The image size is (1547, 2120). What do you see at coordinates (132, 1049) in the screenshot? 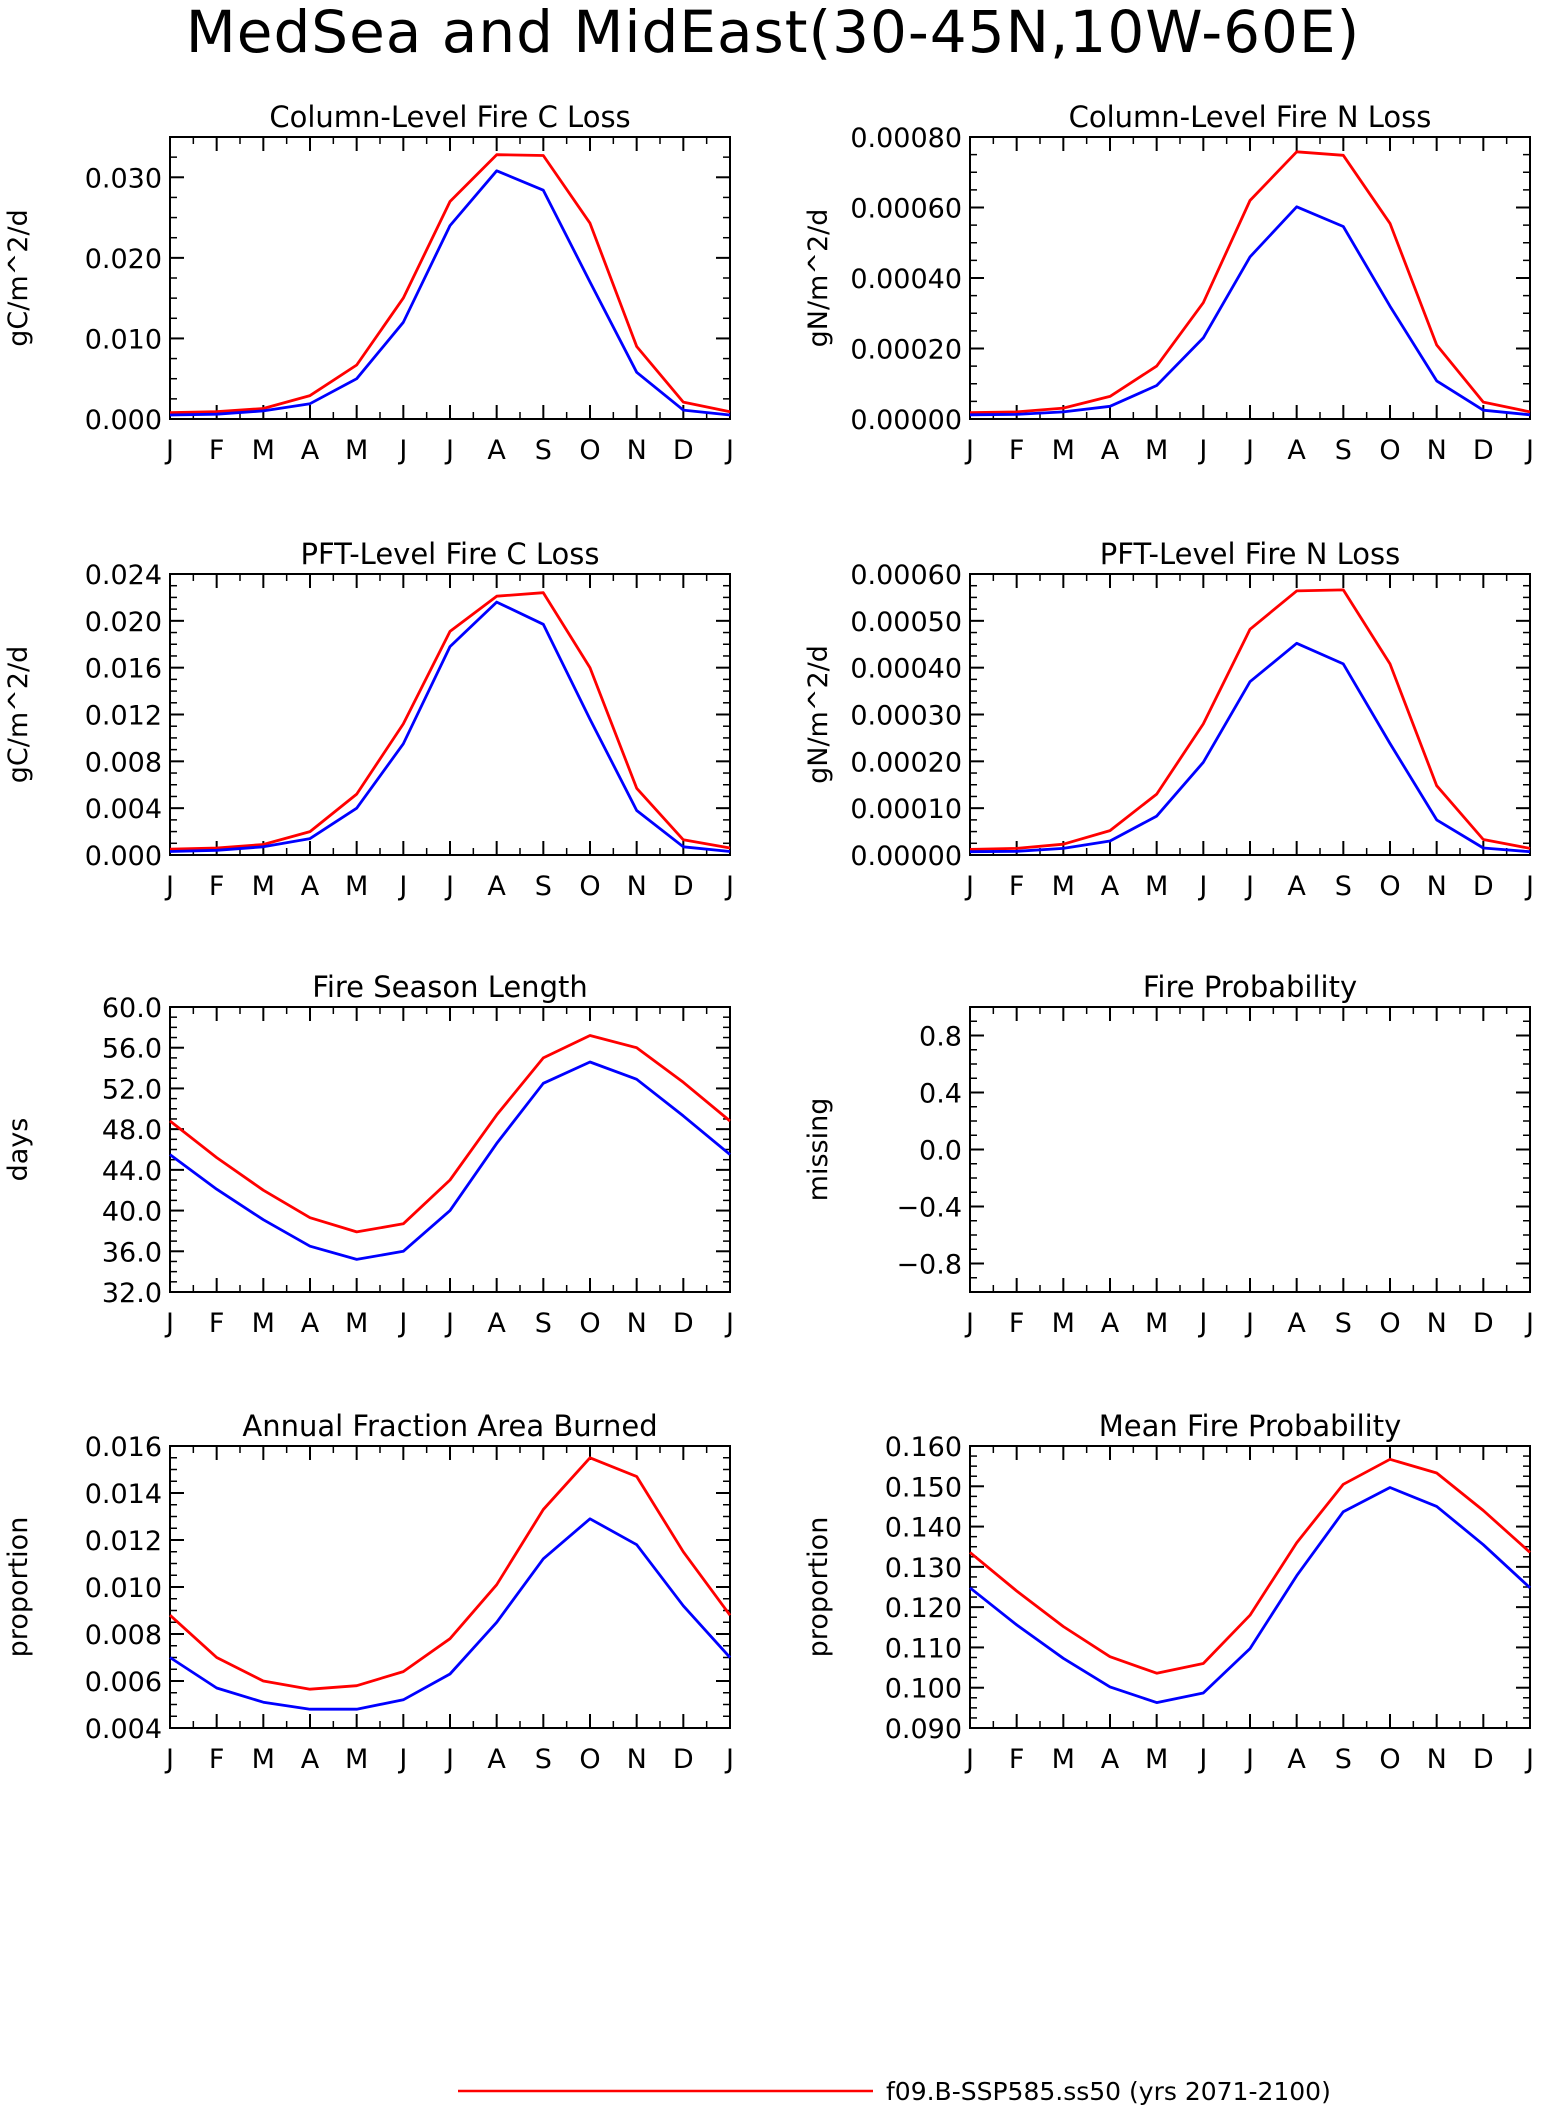
I see `y-tick-label: 56.0` at bounding box center [132, 1049].